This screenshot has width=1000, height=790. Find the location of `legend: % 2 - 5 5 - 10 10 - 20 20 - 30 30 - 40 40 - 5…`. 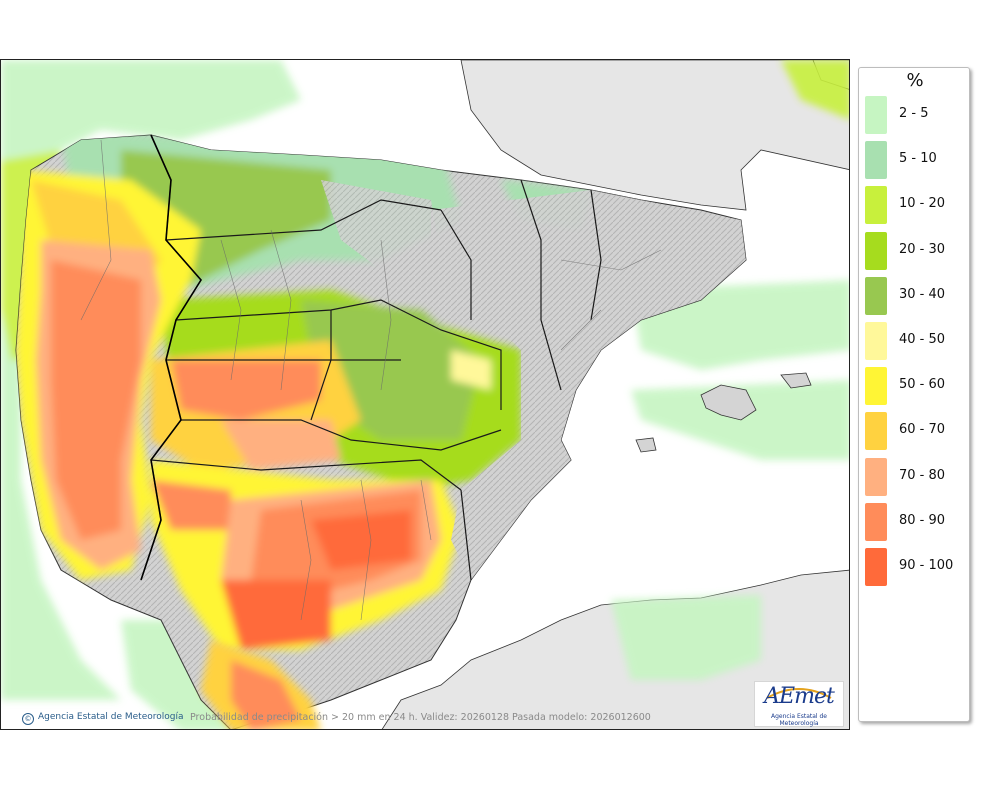

legend: % 2 - 5 5 - 10 10 - 20 20 - 30 30 - 40 40 - 5… is located at coordinates (914, 394).